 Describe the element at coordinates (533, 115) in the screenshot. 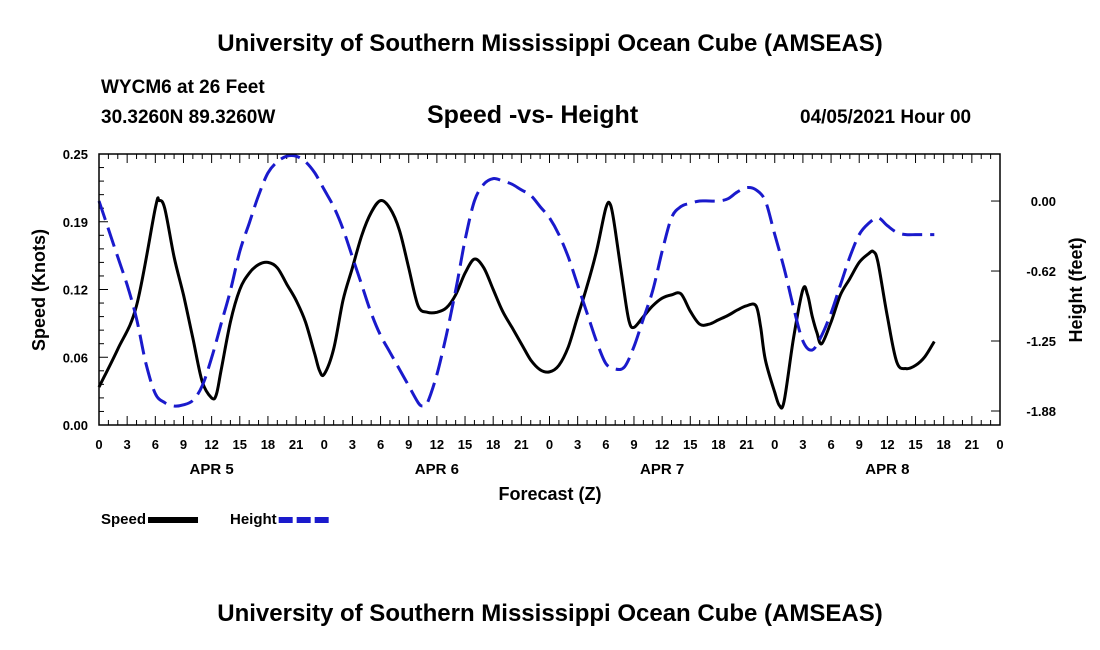

I see `chart-subtitle: Speed -vs- Height` at that location.